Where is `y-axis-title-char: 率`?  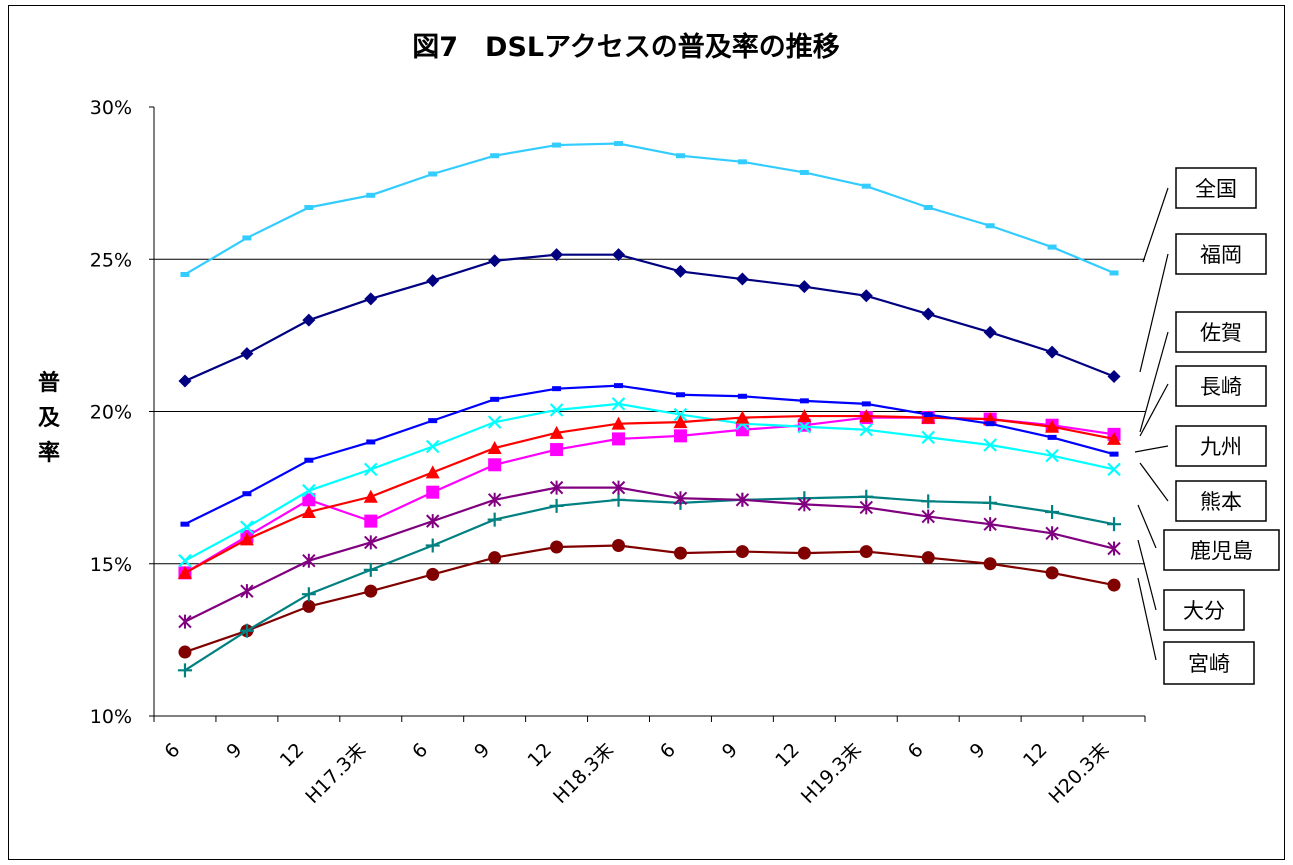 y-axis-title-char: 率 is located at coordinates (49, 453).